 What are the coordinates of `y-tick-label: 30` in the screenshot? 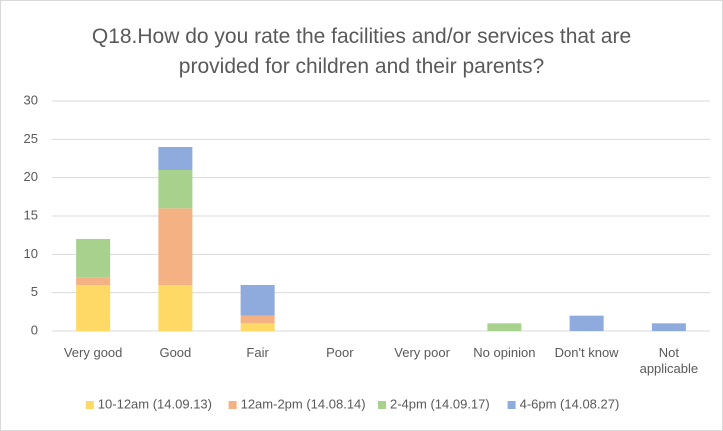 It's located at (31, 99).